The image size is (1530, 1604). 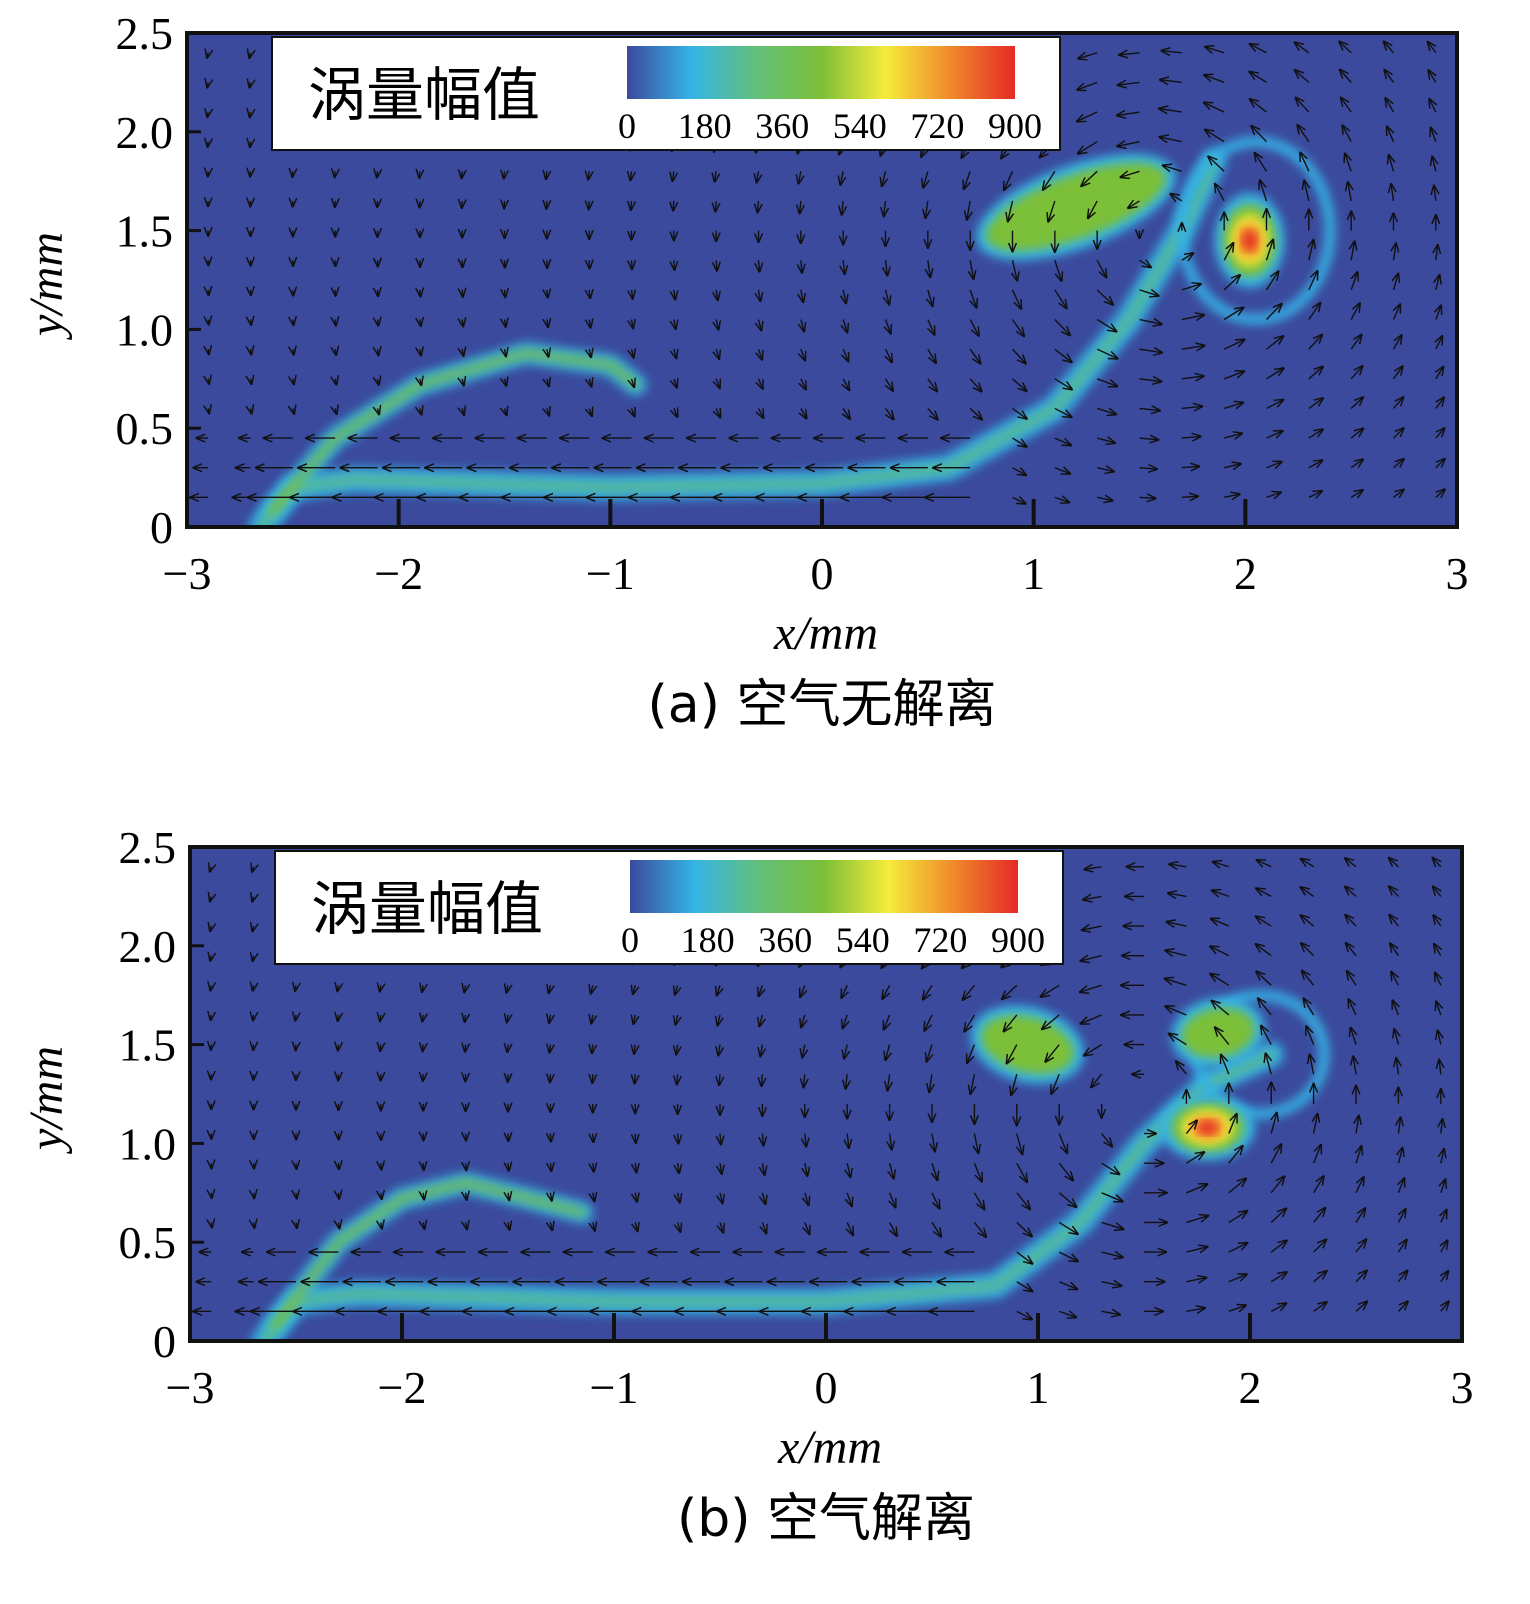 What do you see at coordinates (825, 633) in the screenshot?
I see `x-axis-label: x/mm` at bounding box center [825, 633].